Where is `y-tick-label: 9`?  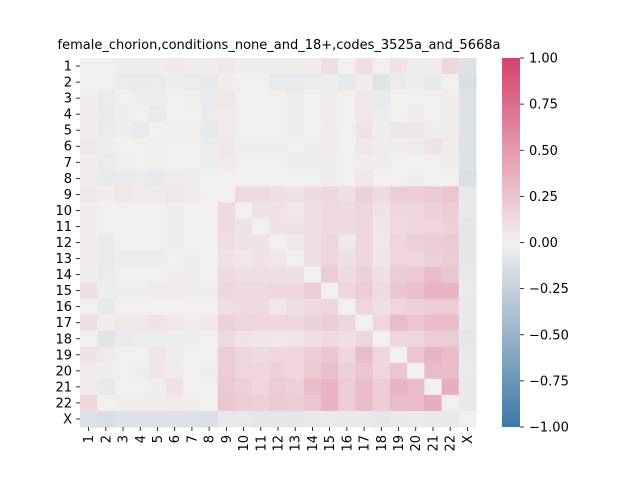 y-tick-label: 9 is located at coordinates (68, 195).